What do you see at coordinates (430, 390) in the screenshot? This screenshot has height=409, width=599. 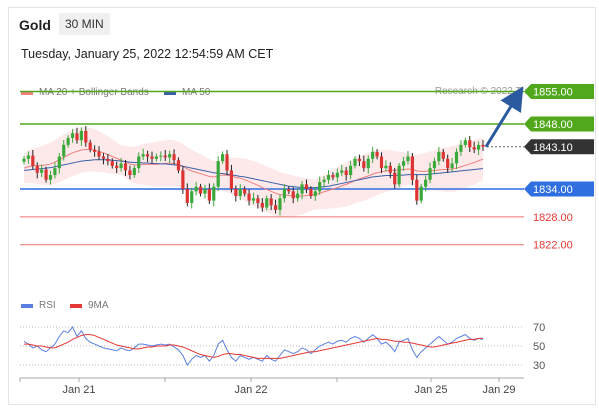 I see `x-tick-label: Jan 25` at bounding box center [430, 390].